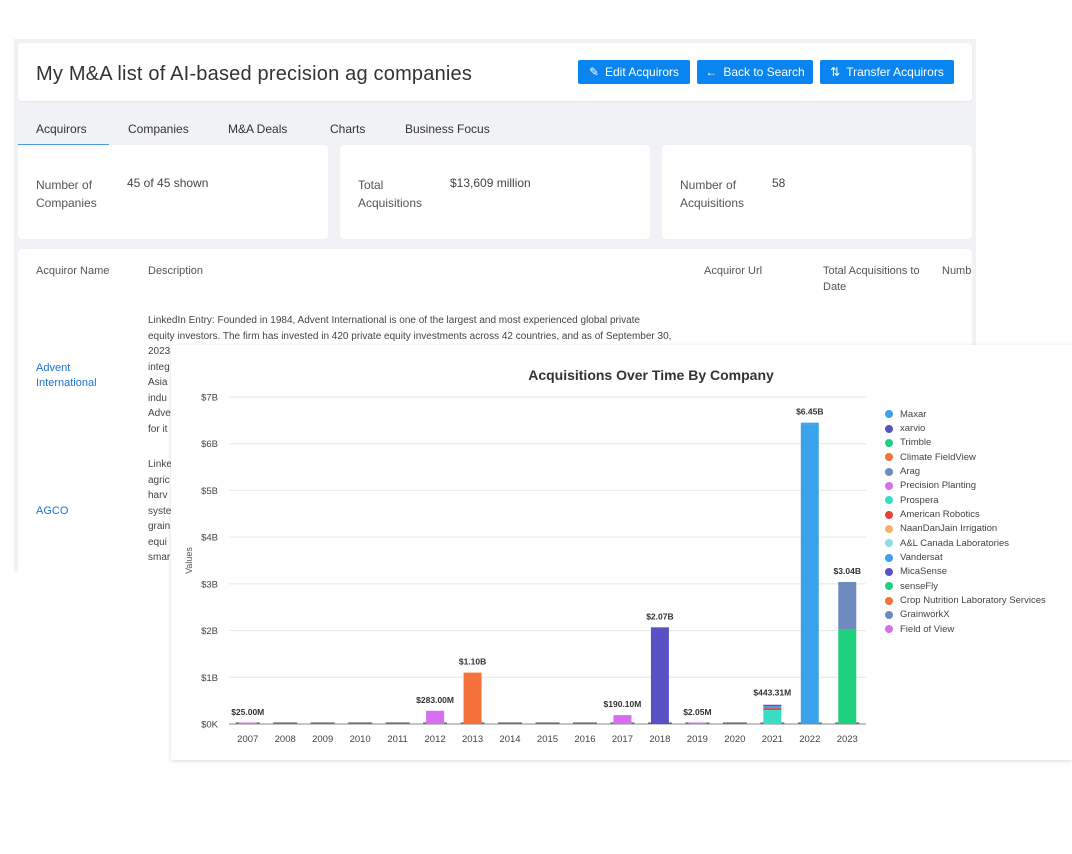 The image size is (1072, 854). I want to click on x-tick-label: 2013, so click(472, 739).